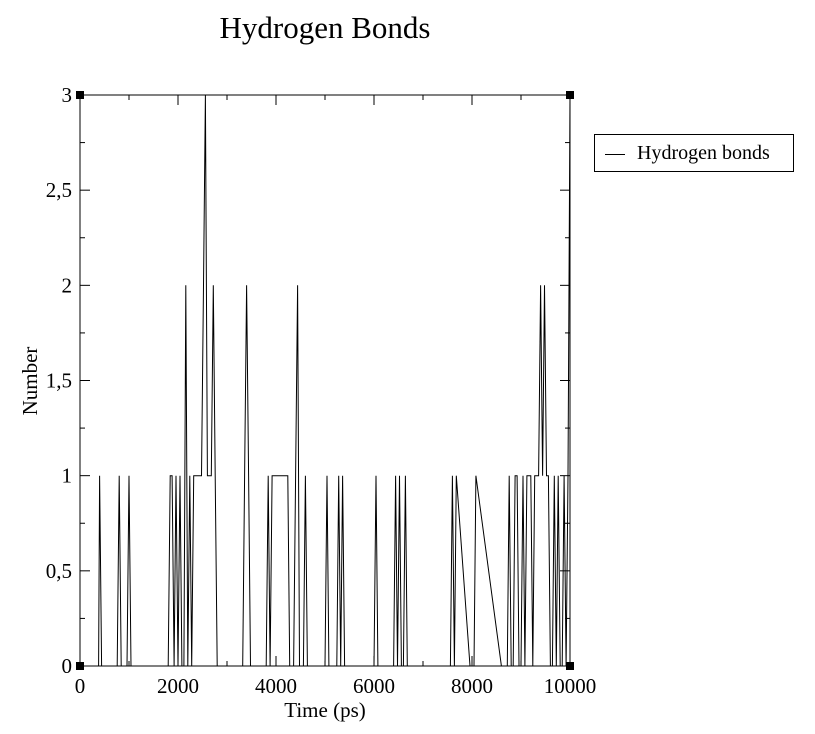 This screenshot has height=734, width=815. What do you see at coordinates (615, 154) in the screenshot?
I see `legend-line-swatch` at bounding box center [615, 154].